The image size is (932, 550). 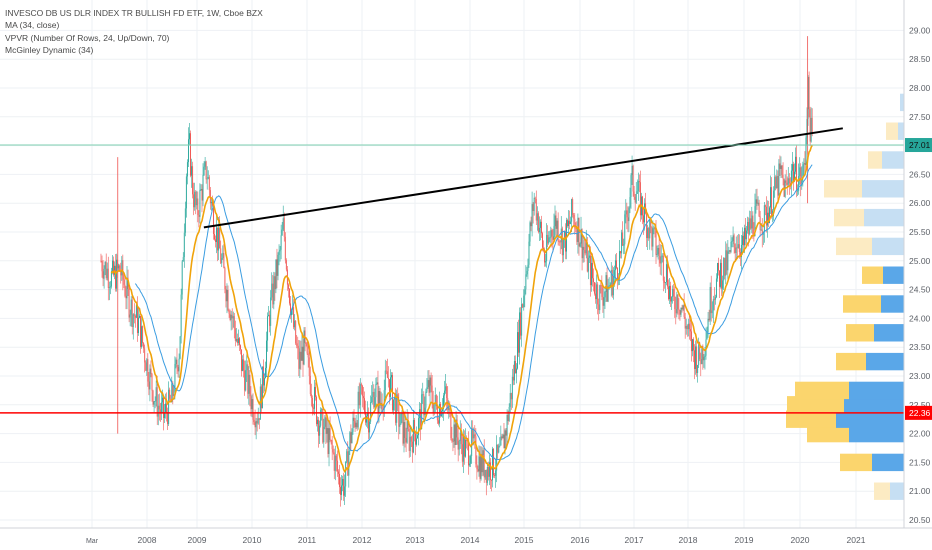 I want to click on x-tick-label: 2021, so click(x=856, y=540).